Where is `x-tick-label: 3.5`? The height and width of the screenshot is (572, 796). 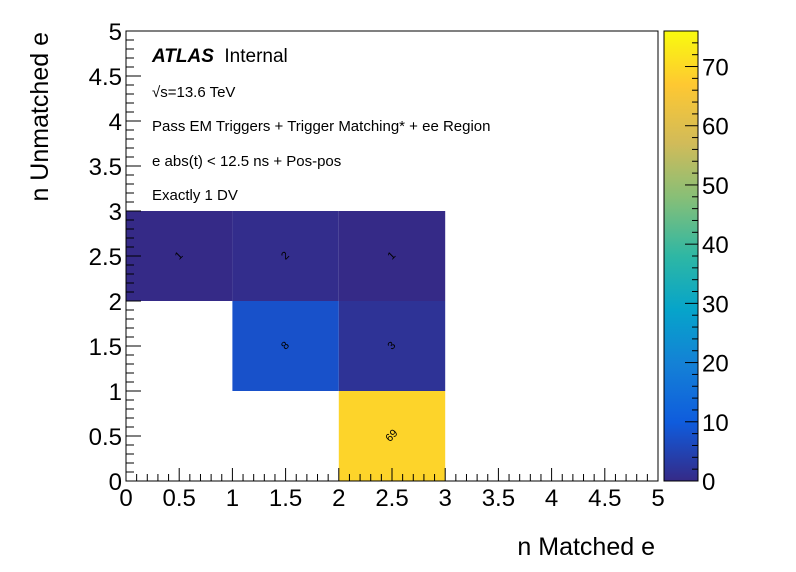 x-tick-label: 3.5 is located at coordinates (498, 498).